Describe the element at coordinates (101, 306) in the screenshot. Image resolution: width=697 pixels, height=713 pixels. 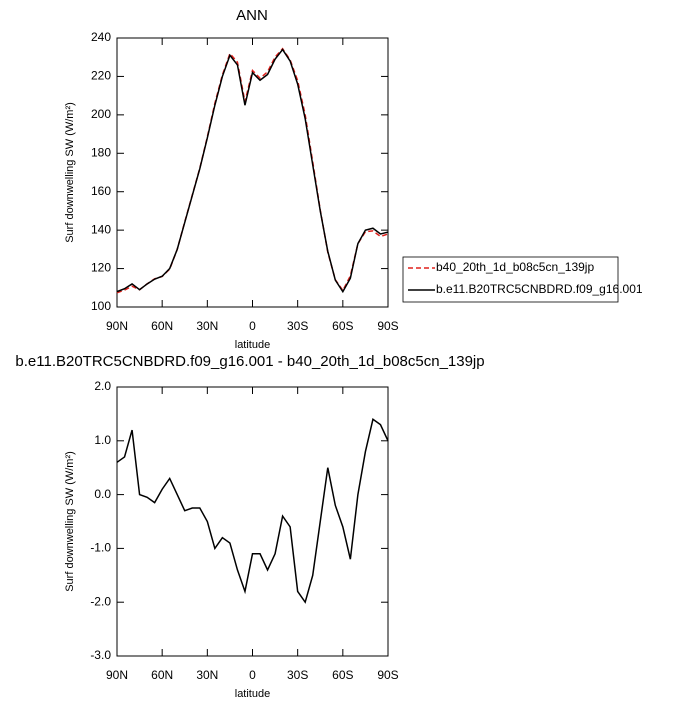
I see `y-tick-label: 100` at that location.